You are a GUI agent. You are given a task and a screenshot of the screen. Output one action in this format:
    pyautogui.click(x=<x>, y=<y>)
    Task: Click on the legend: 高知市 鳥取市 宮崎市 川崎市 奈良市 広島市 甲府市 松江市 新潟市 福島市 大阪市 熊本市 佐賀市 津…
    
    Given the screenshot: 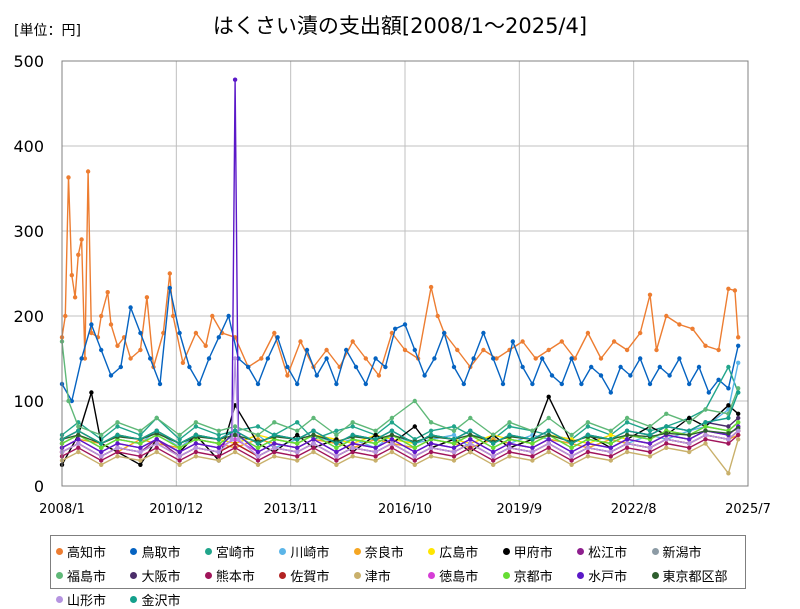 What is the action you would take?
    pyautogui.click(x=398, y=572)
    